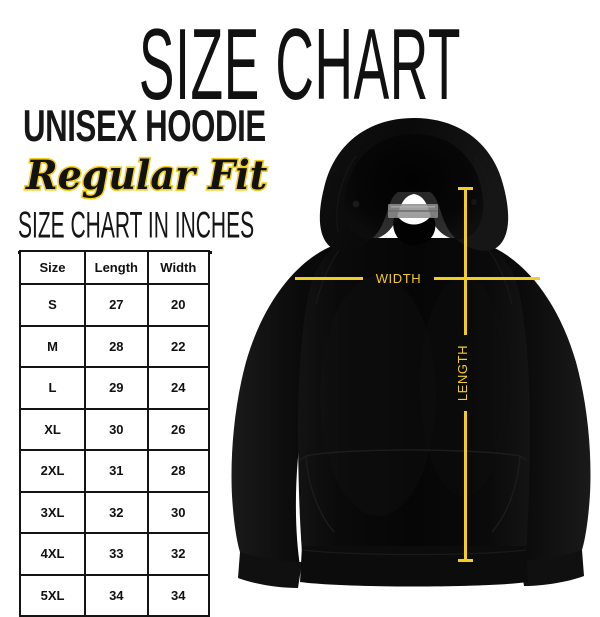  Describe the element at coordinates (474, 202) in the screenshot. I see `hood-eyelet-right` at that location.